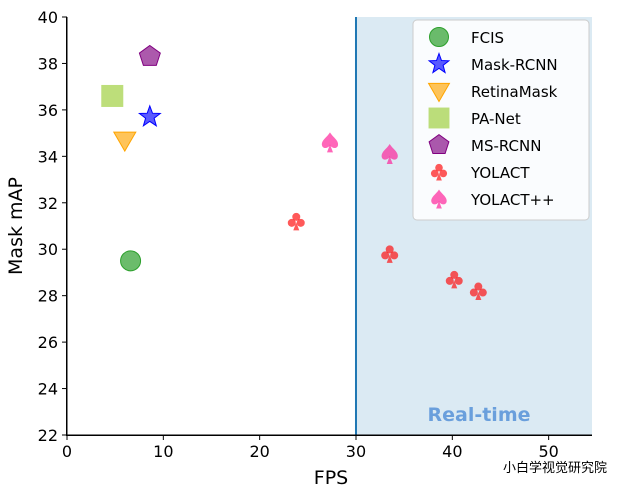 The height and width of the screenshot is (495, 624). Describe the element at coordinates (259, 451) in the screenshot. I see `x-tick-label: 20` at that location.